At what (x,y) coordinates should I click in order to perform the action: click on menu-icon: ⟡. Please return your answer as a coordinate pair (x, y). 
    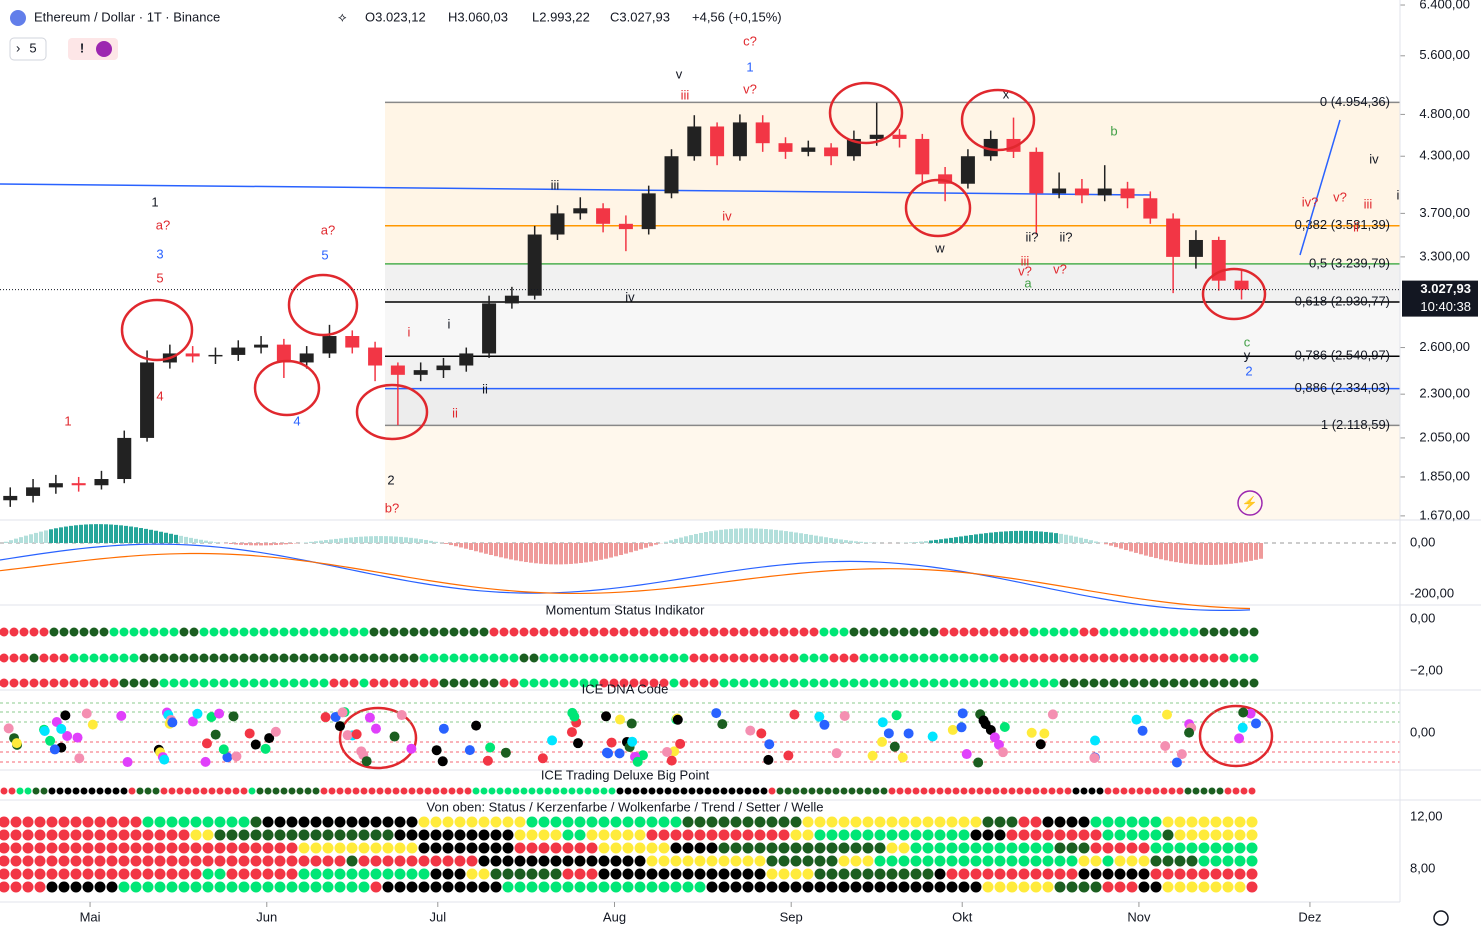
    Looking at the image, I should click on (342, 16).